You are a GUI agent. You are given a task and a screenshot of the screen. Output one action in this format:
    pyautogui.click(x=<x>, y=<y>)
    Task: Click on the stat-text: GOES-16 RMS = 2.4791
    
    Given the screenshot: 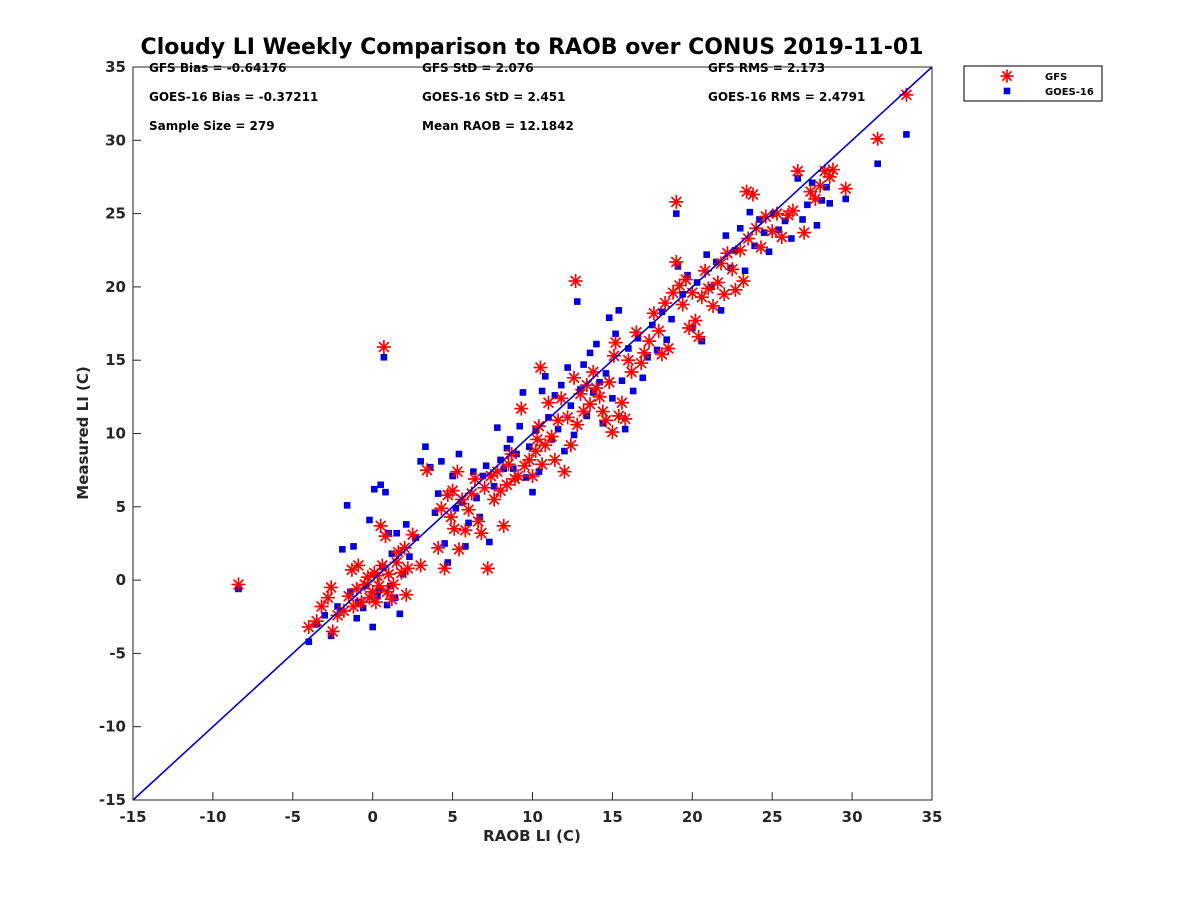 What is the action you would take?
    pyautogui.click(x=786, y=97)
    